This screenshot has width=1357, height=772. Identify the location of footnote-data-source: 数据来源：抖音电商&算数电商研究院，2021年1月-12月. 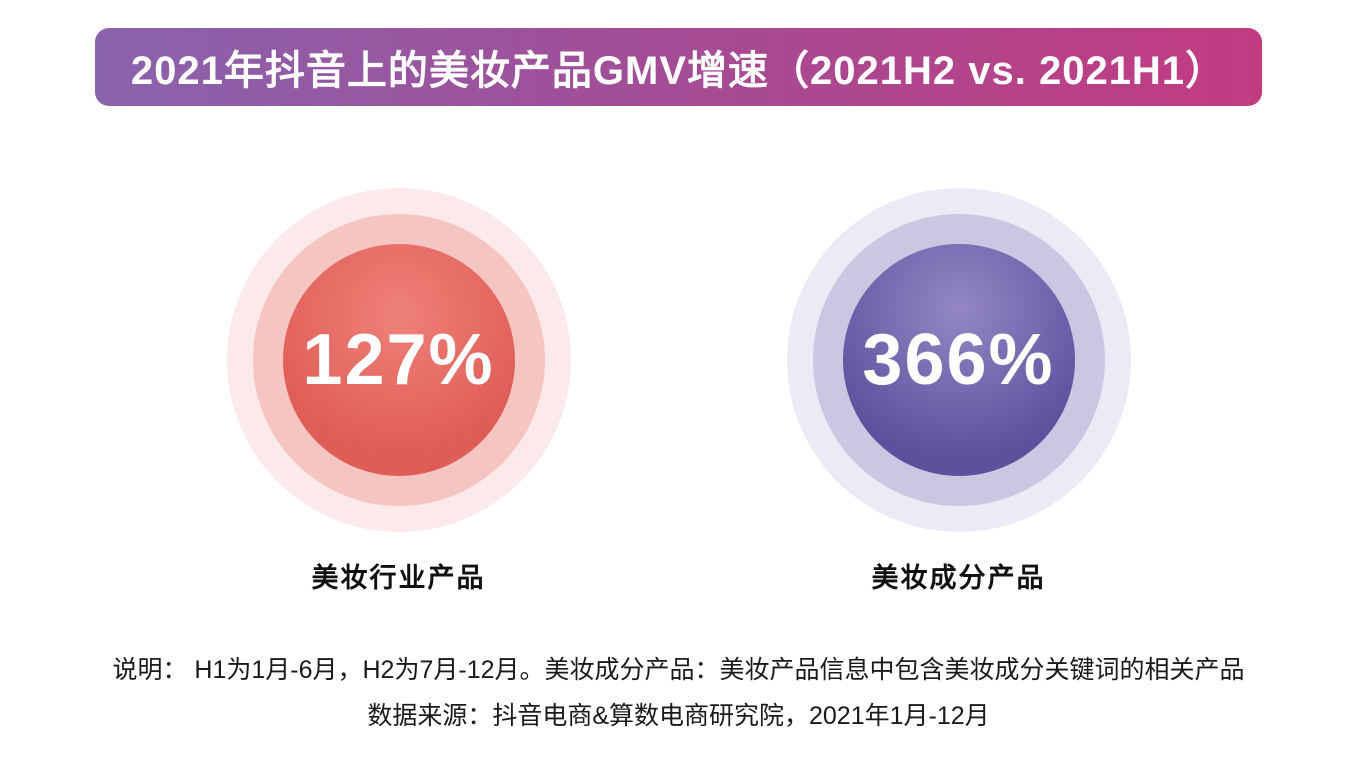
(678, 716).